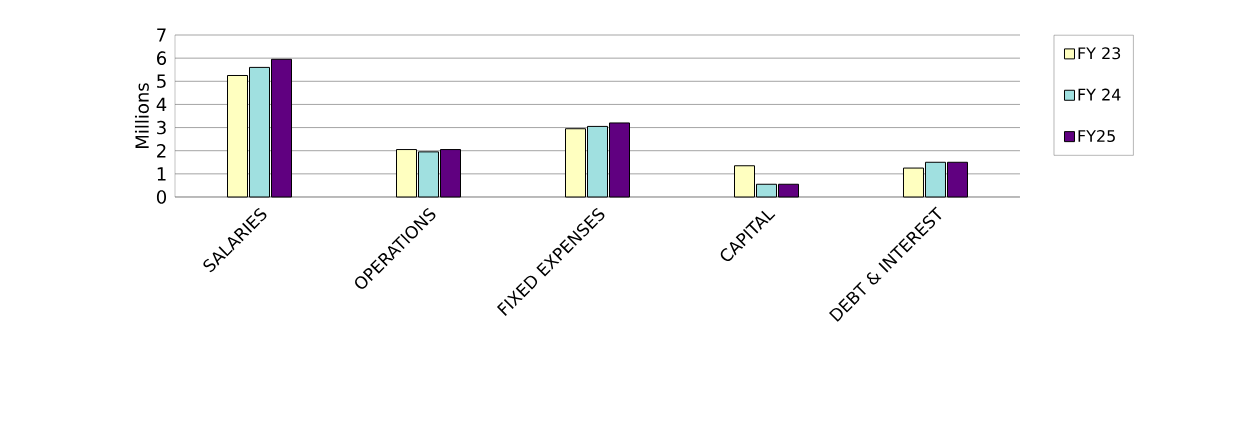 This screenshot has height=425, width=1253. I want to click on y-tick-label: 6, so click(162, 58).